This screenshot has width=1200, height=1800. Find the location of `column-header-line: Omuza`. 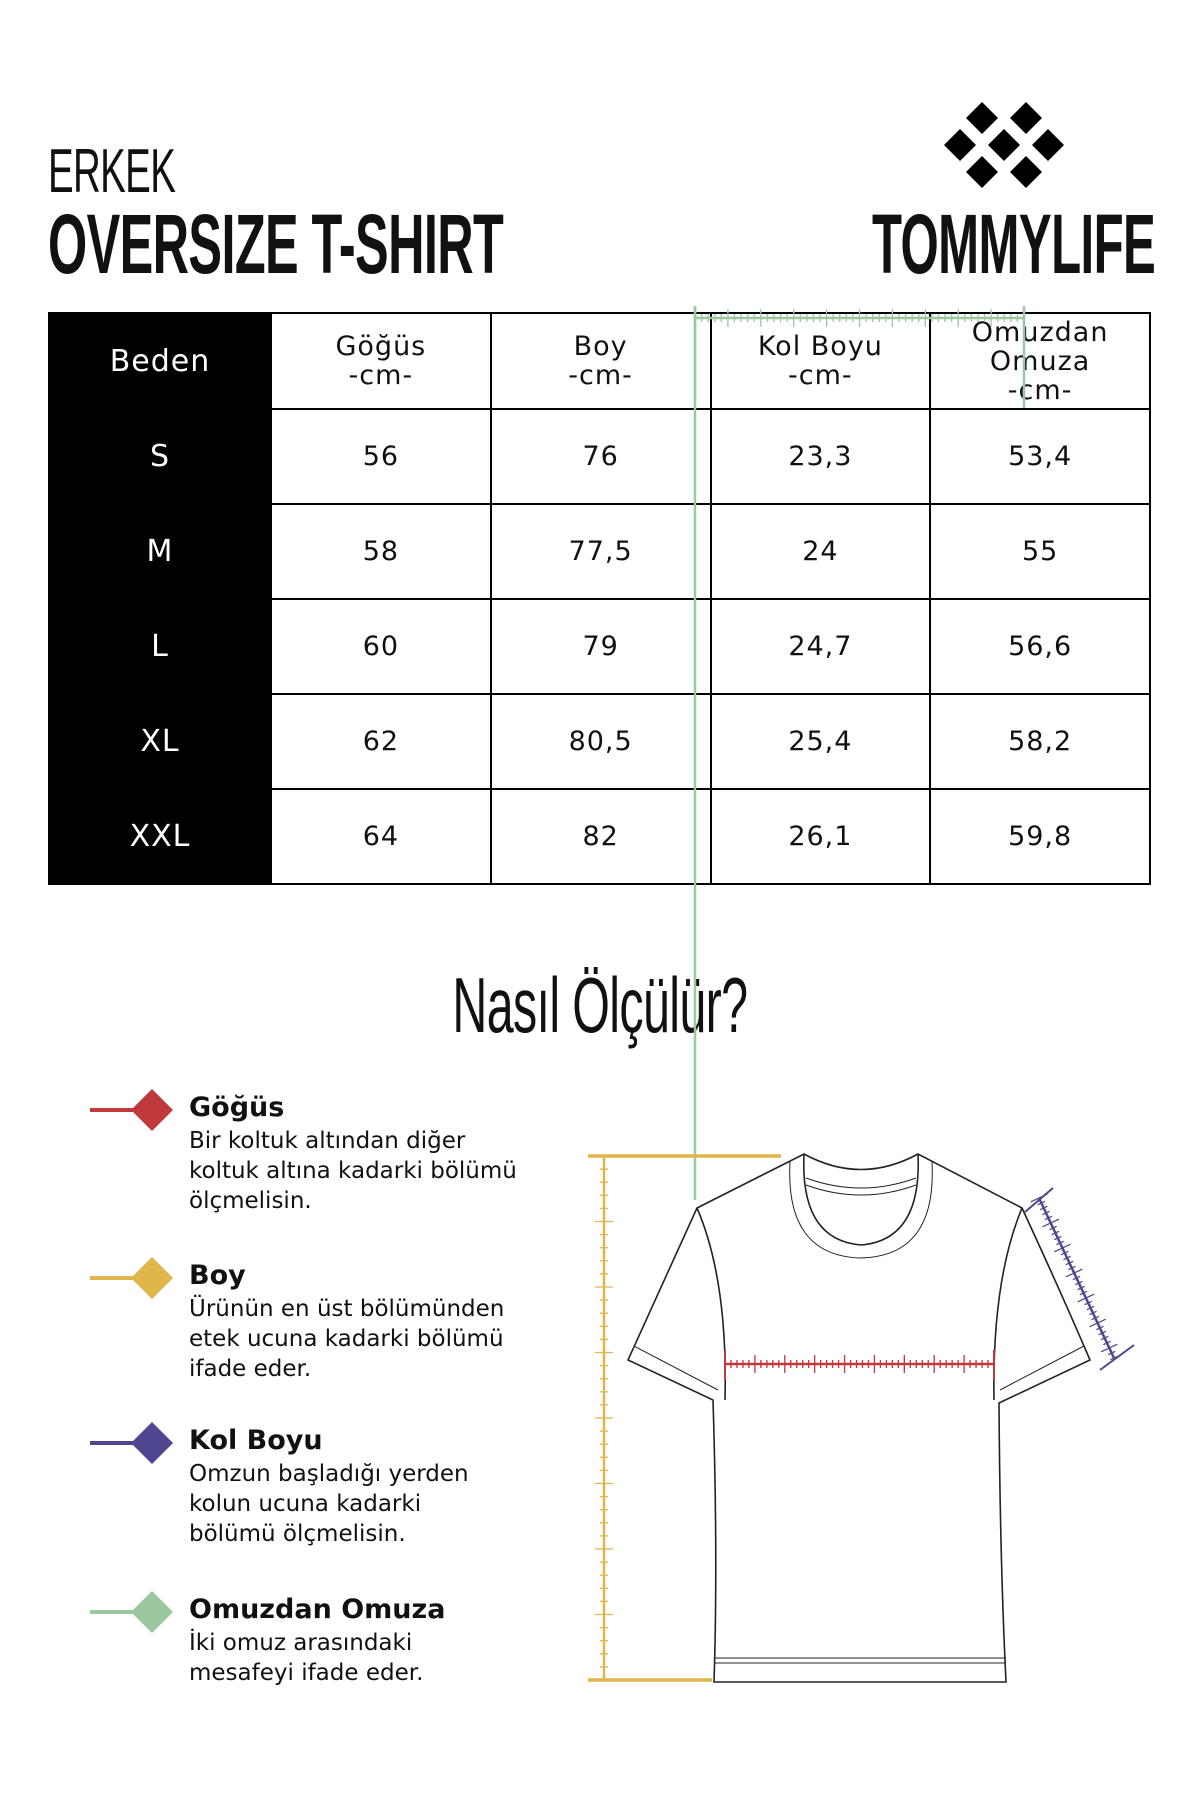

column-header-line: Omuza is located at coordinates (1040, 361).